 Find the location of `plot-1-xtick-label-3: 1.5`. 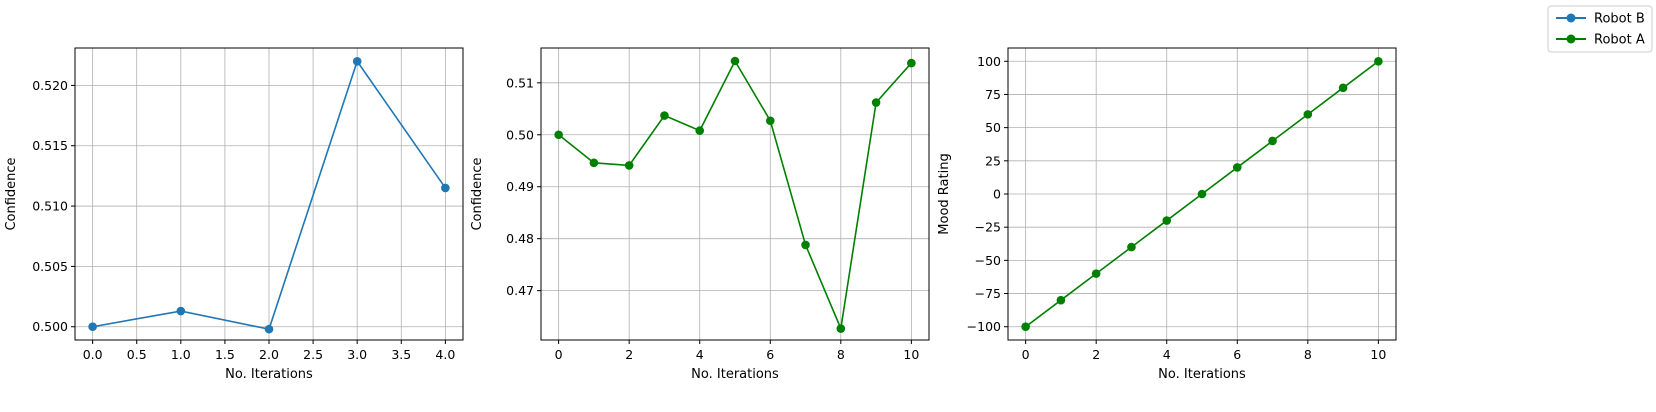

plot-1-xtick-label-3: 1.5 is located at coordinates (225, 354).